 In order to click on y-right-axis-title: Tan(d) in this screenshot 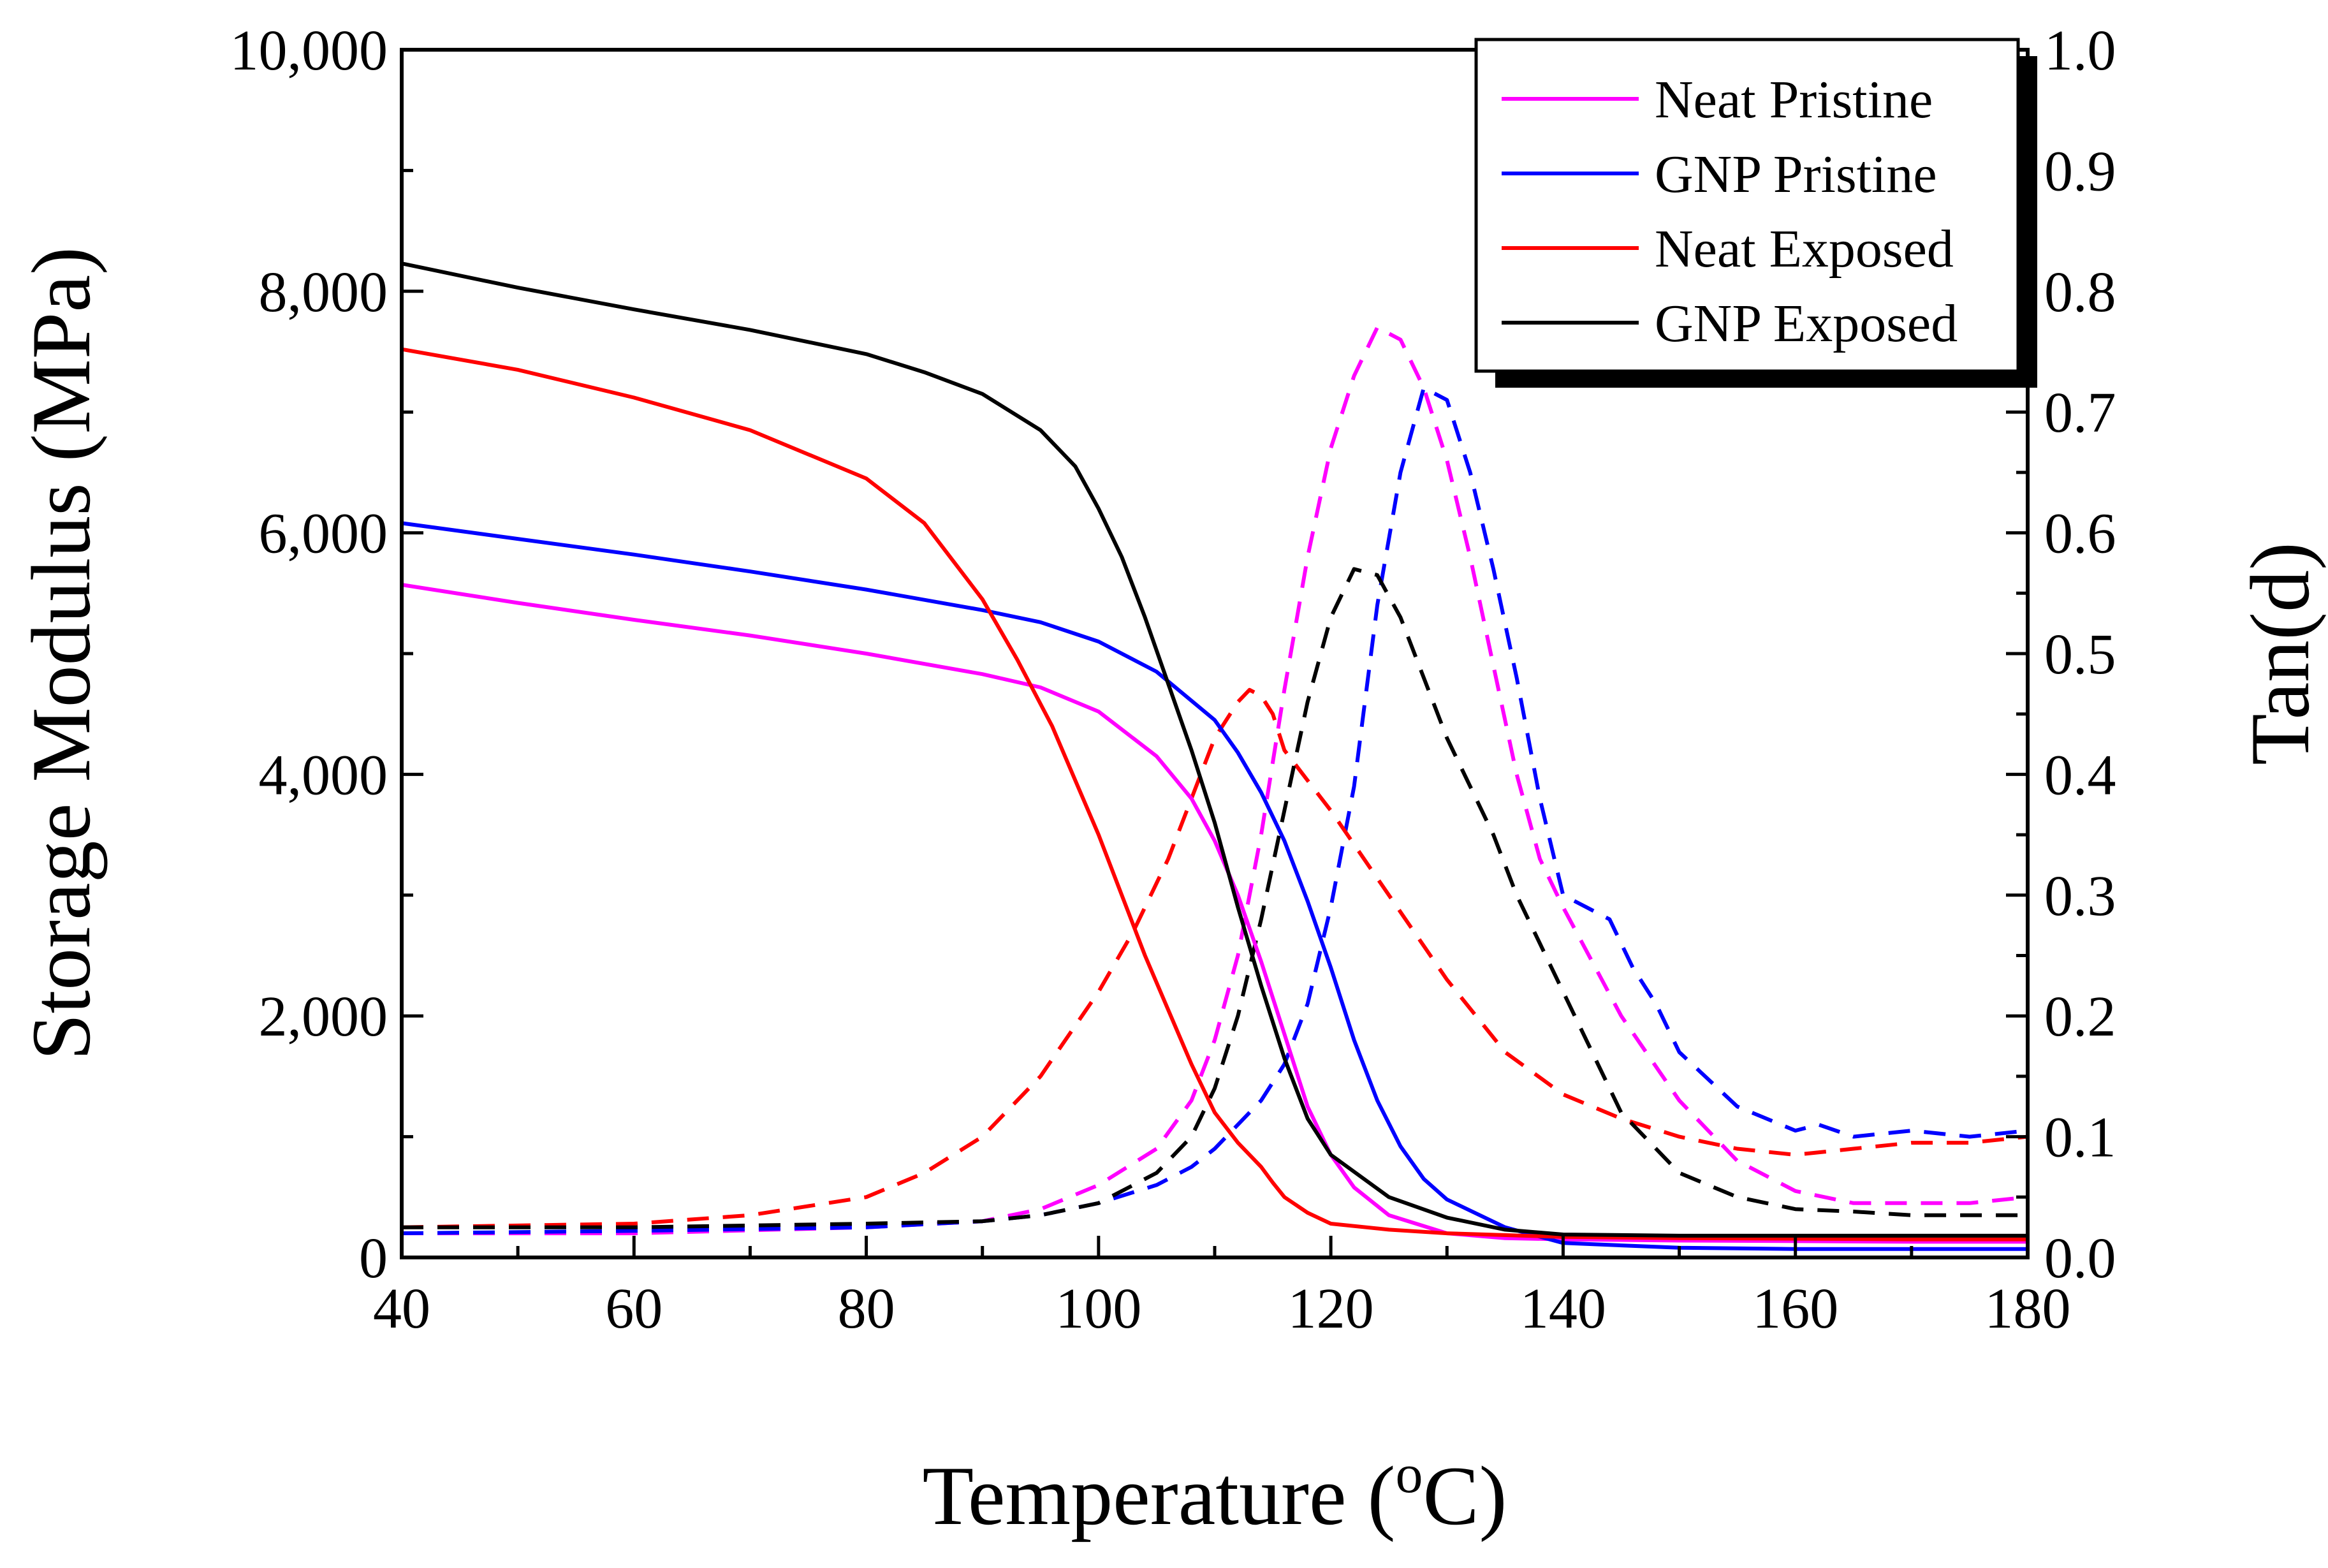, I will do `click(2280, 653)`.